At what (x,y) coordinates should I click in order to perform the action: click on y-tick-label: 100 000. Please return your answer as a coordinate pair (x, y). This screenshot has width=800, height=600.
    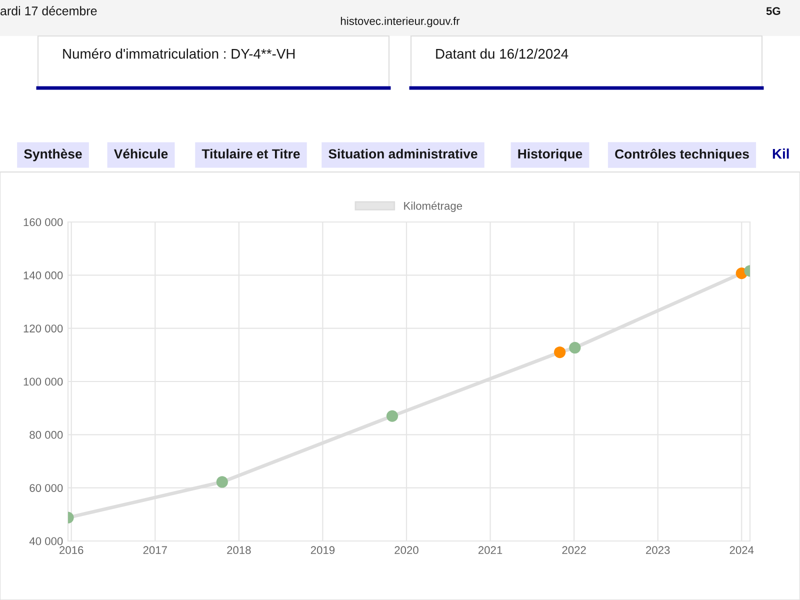
    Looking at the image, I should click on (43, 382).